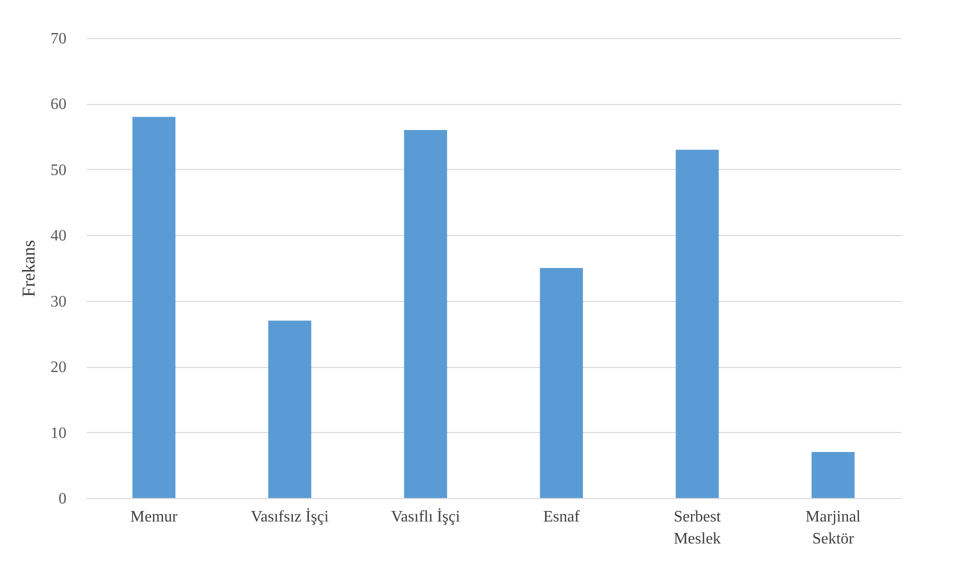  Describe the element at coordinates (58, 39) in the screenshot. I see `y-tick-label: 70` at that location.